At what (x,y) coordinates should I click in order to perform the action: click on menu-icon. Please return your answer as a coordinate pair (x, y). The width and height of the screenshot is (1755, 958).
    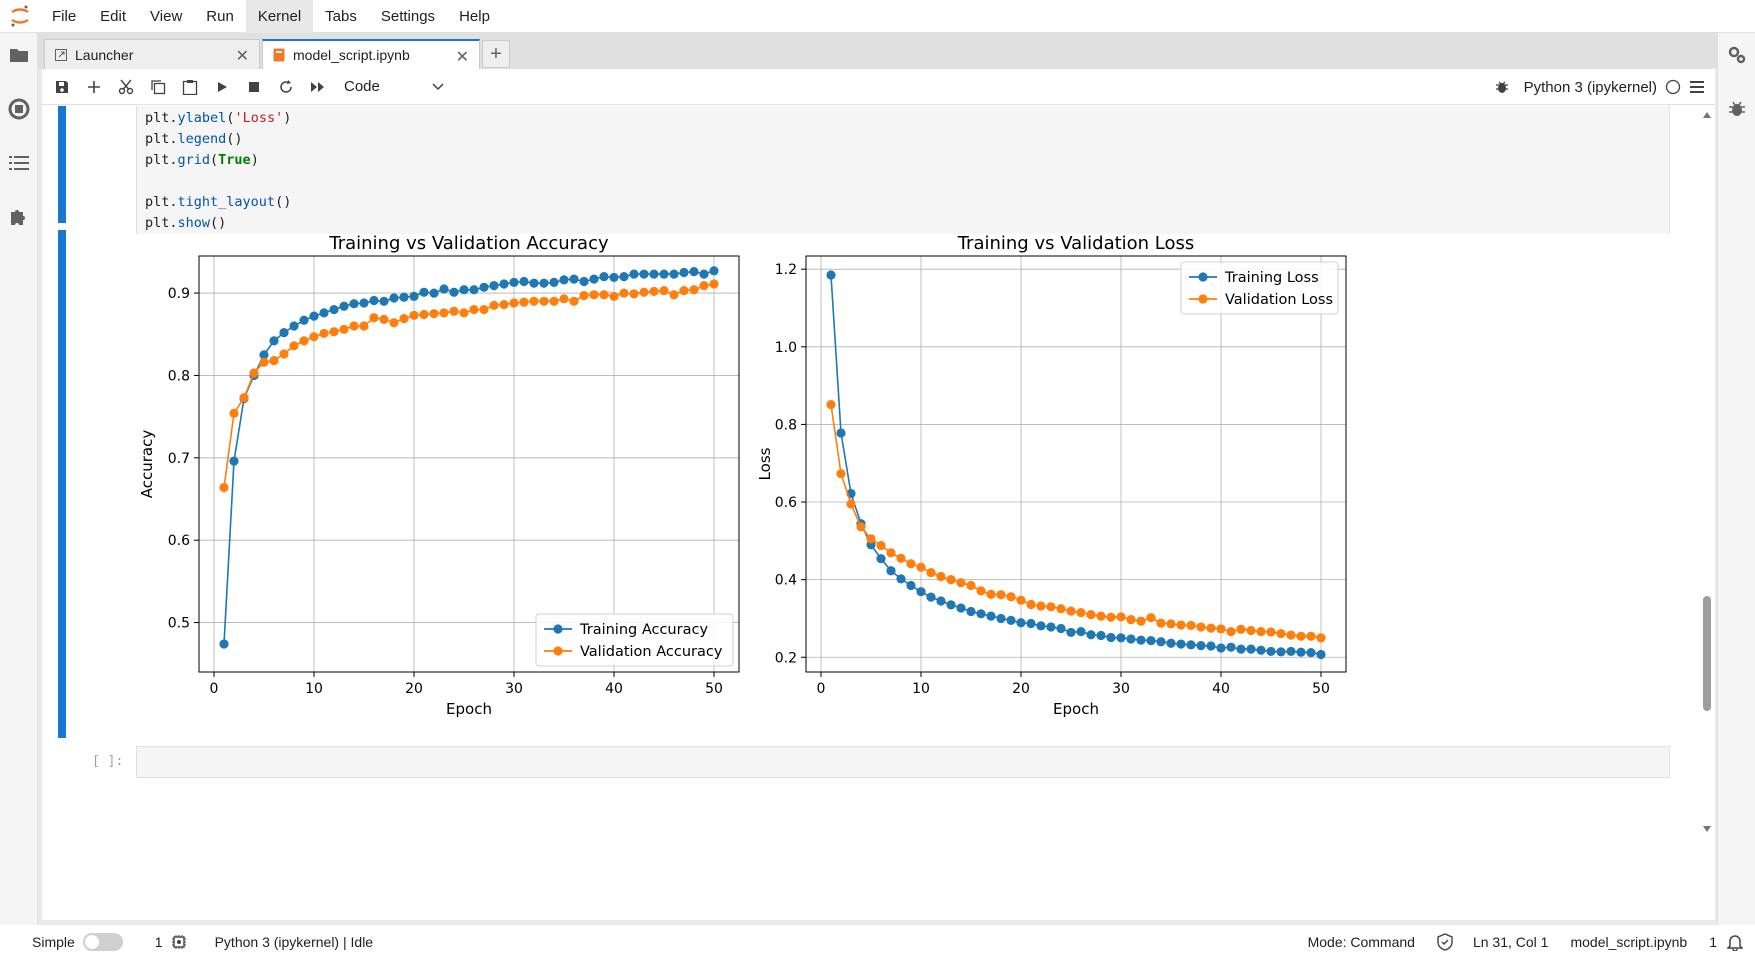
    Looking at the image, I should click on (1697, 87).